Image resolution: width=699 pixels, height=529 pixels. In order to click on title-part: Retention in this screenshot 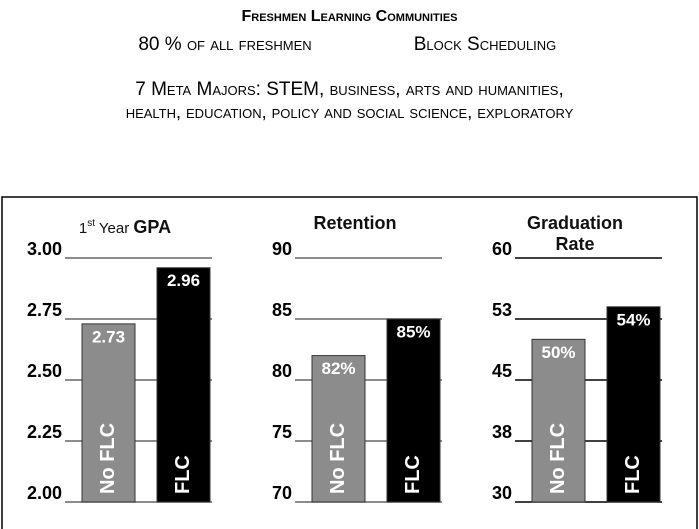, I will do `click(355, 223)`.